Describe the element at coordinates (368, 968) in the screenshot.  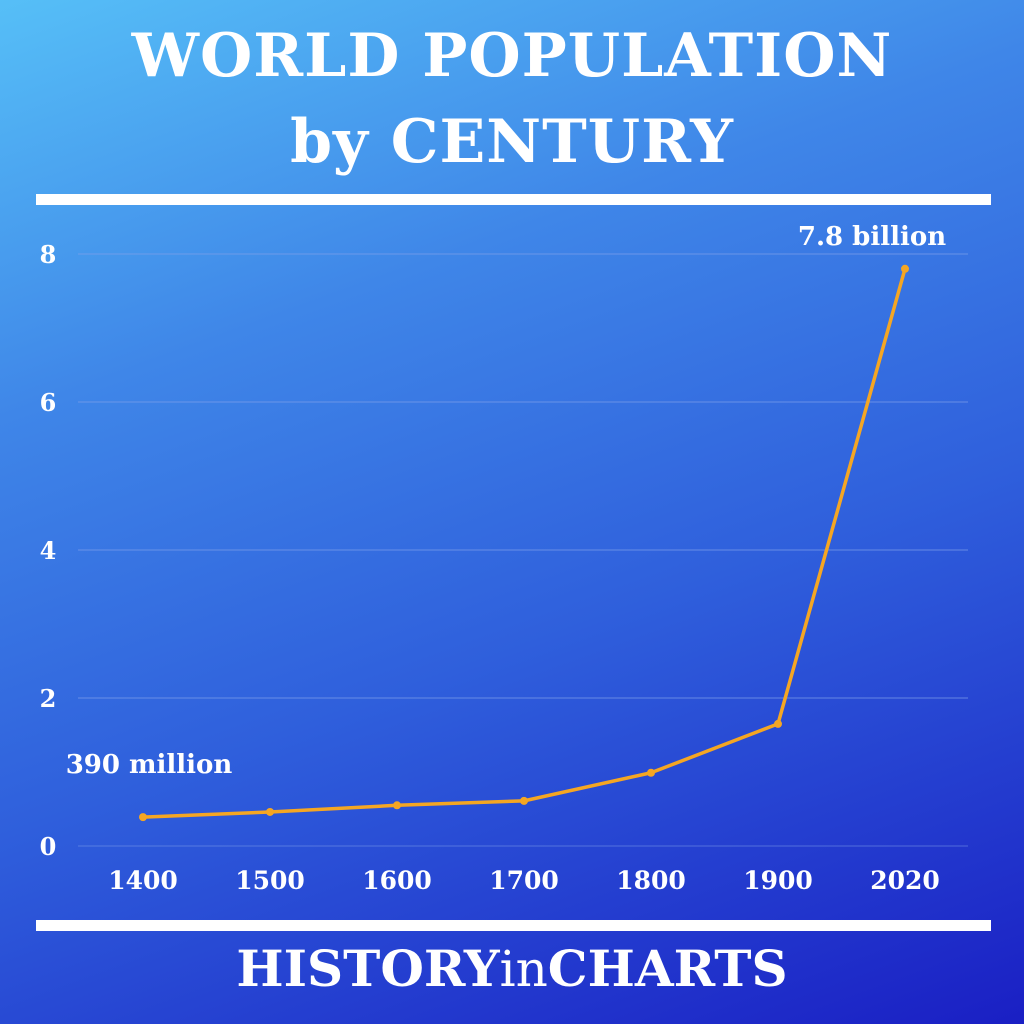
I see `brand-logo-history: HISTORY` at that location.